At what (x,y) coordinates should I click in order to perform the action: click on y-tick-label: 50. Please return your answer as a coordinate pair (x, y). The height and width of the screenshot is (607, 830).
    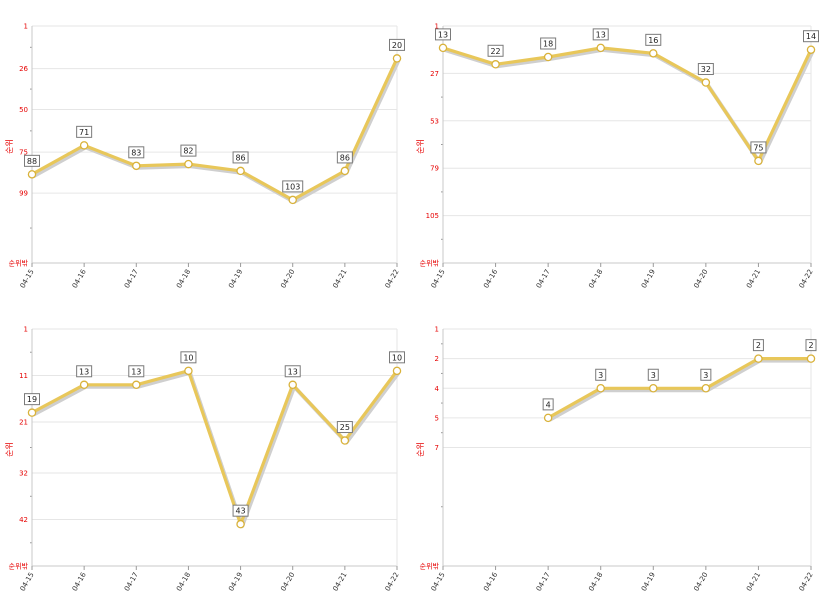
    Looking at the image, I should click on (23, 110).